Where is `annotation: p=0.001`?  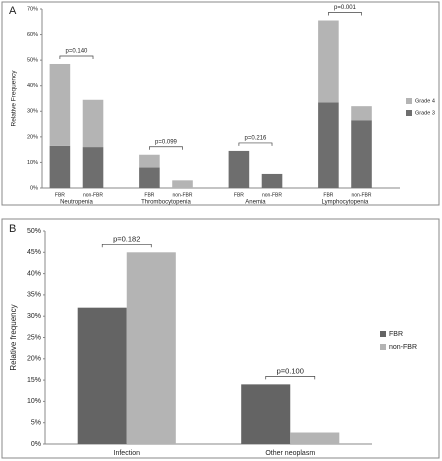 annotation: p=0.001 is located at coordinates (345, 8).